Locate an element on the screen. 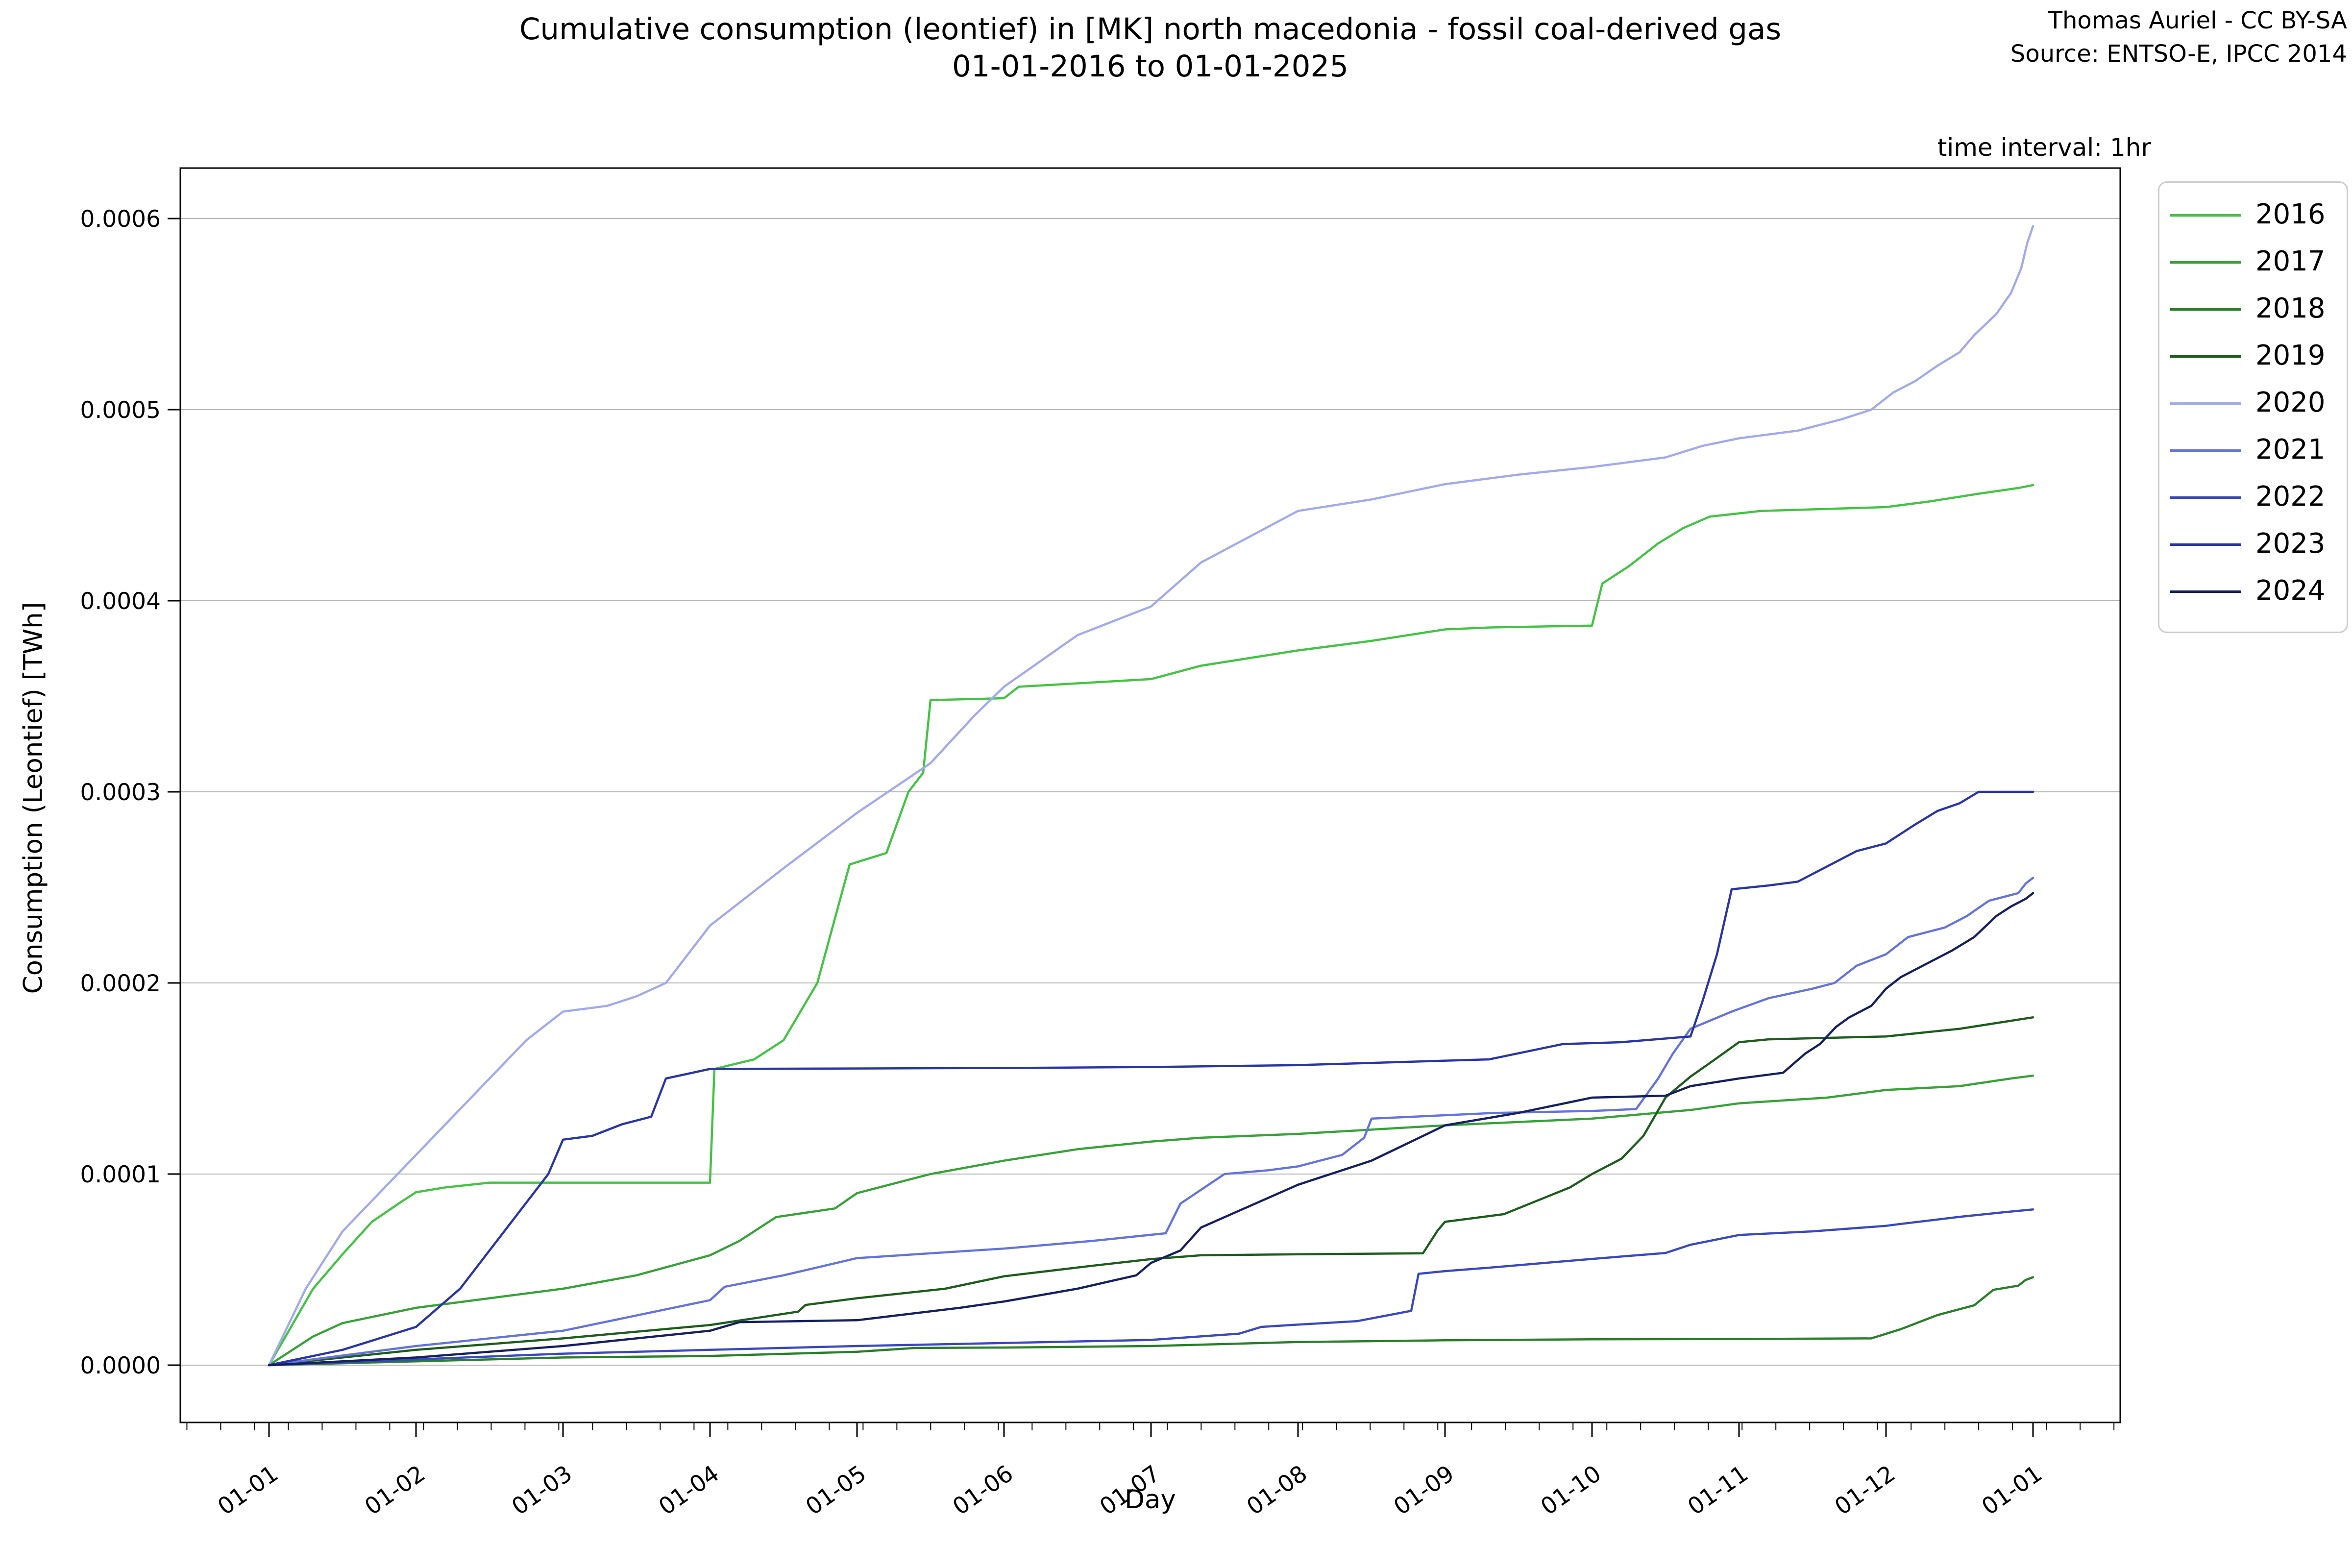 The image size is (2352, 1568). attribution-source: Source: ENTSO-E, IPCC 2014 is located at coordinates (2178, 54).